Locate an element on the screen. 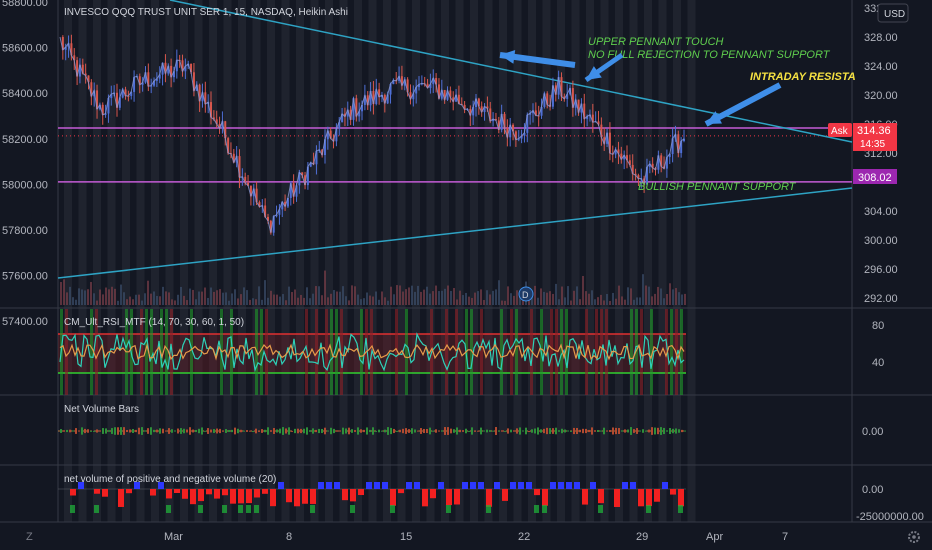 This screenshot has height=550, width=932. arrow-upper-touch-head is located at coordinates (508, 57).